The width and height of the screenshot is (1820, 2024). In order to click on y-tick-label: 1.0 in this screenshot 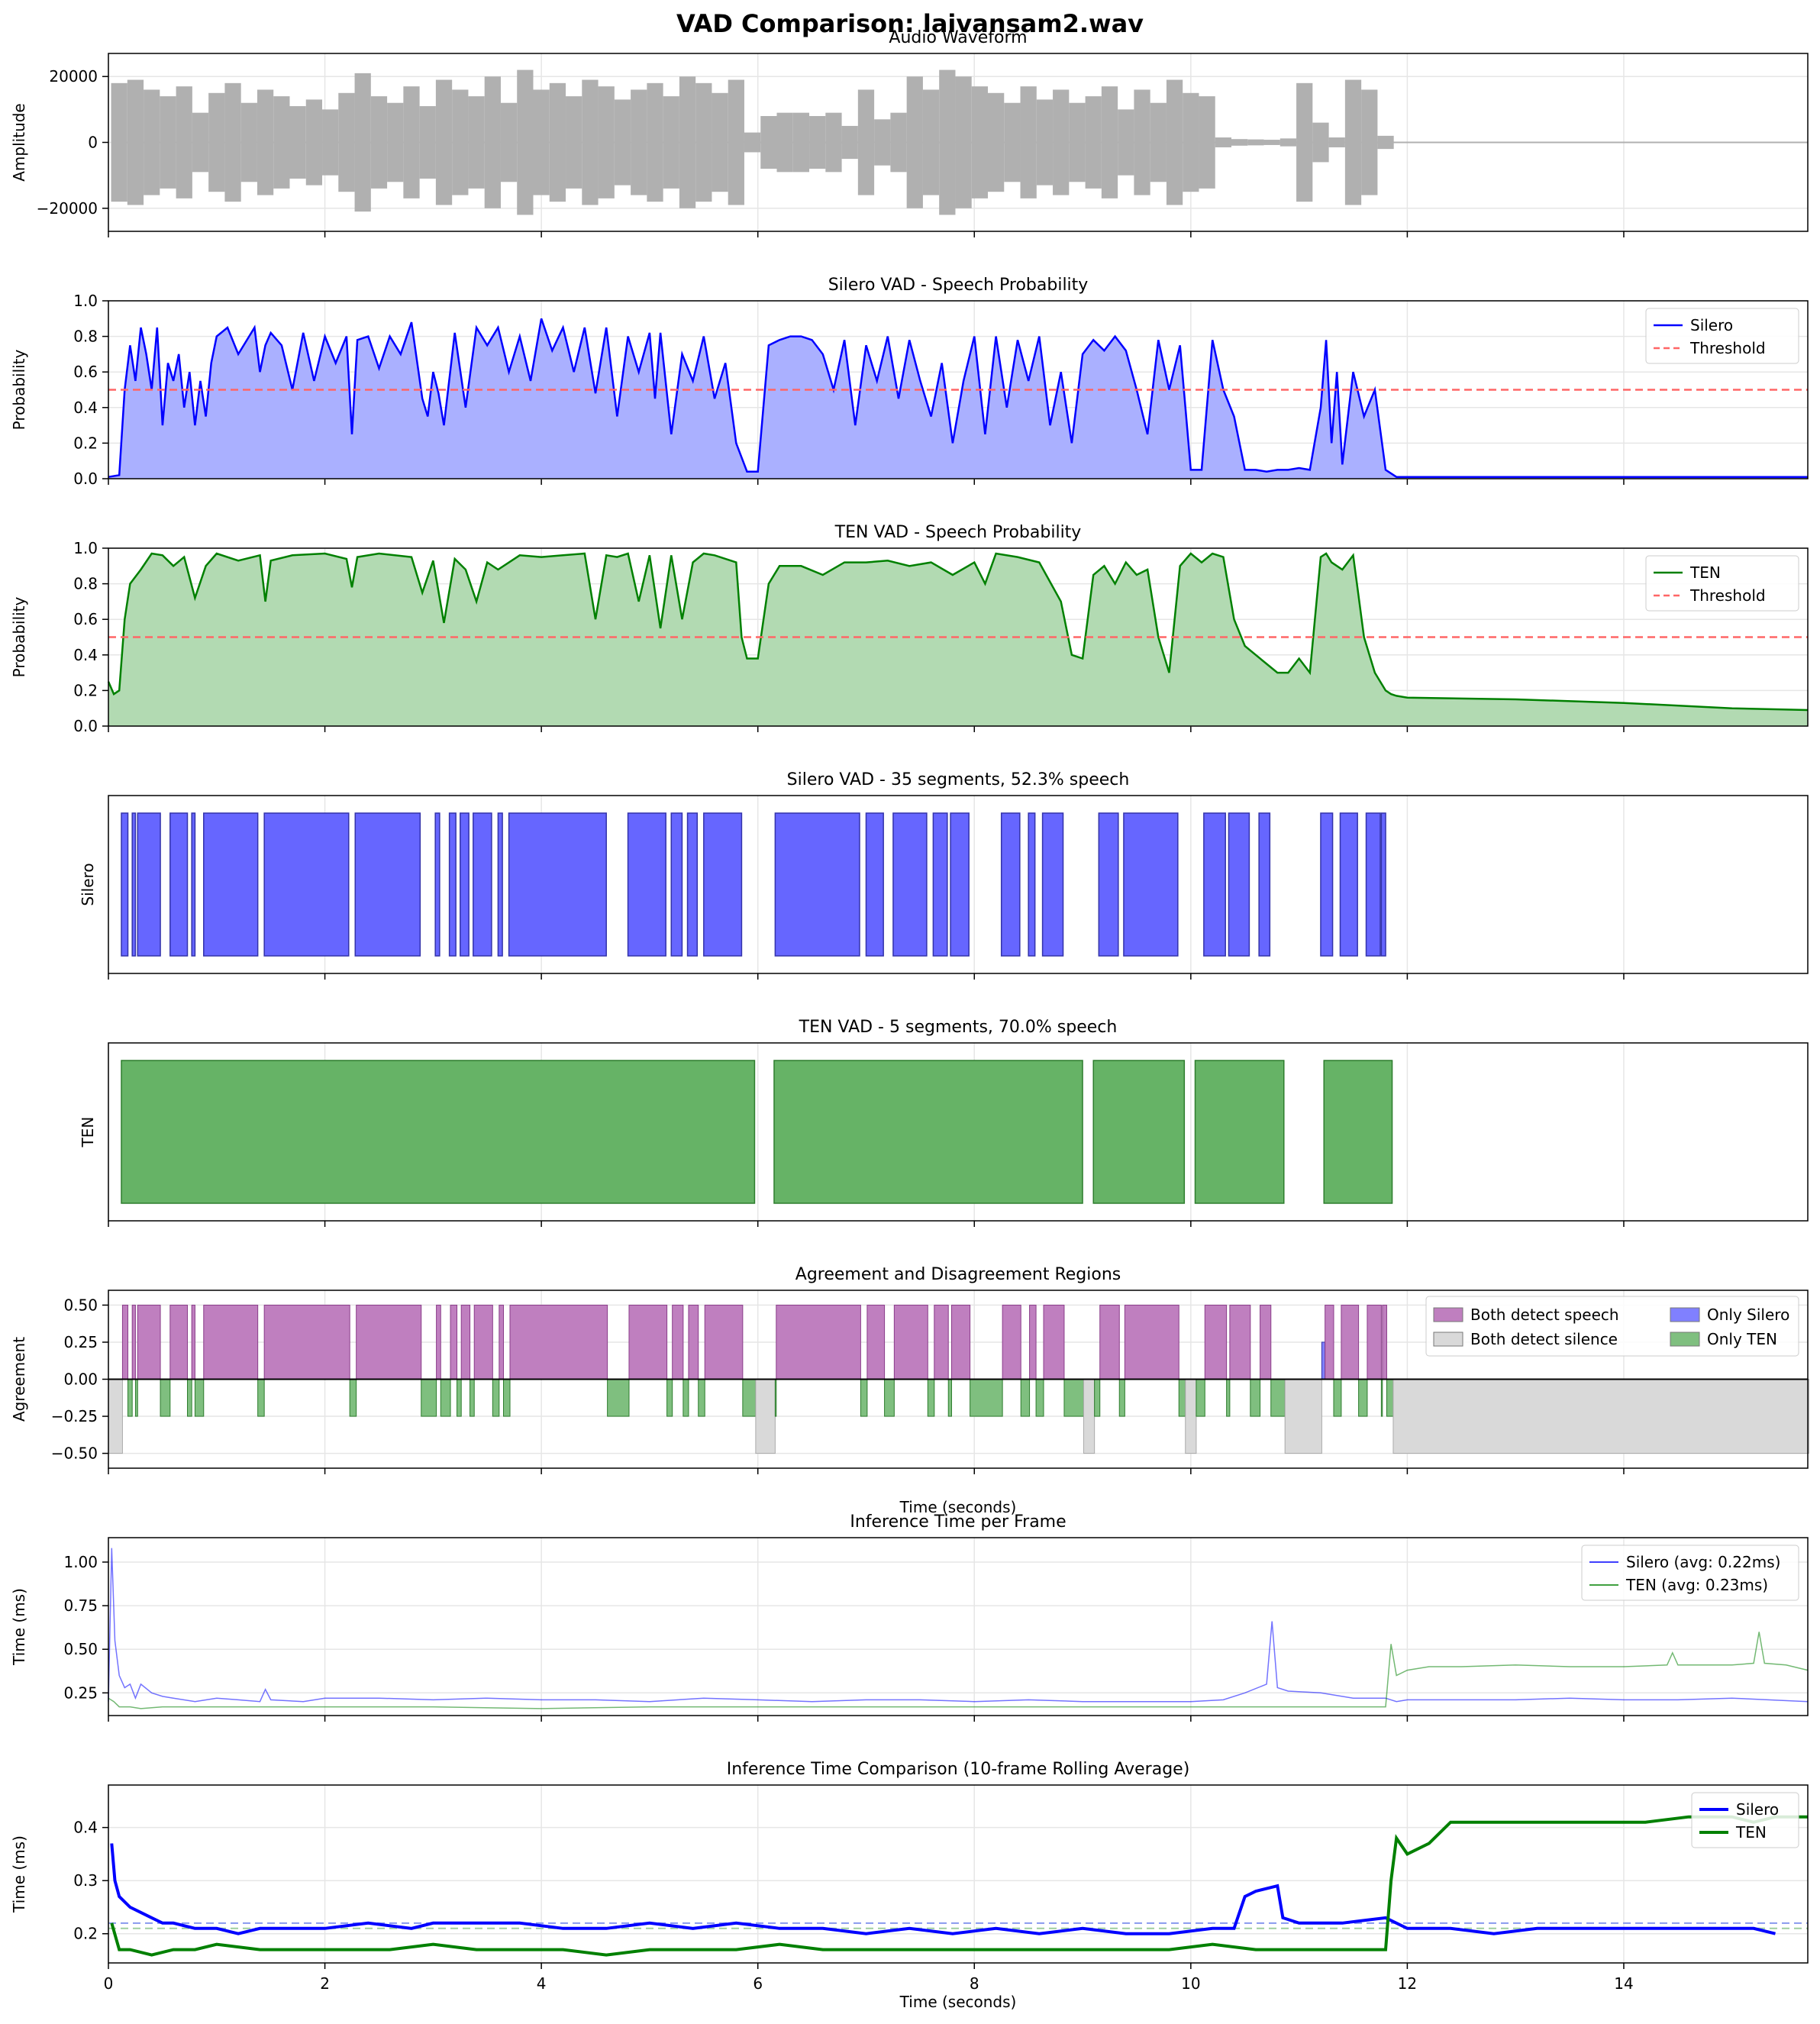, I will do `click(85, 301)`.